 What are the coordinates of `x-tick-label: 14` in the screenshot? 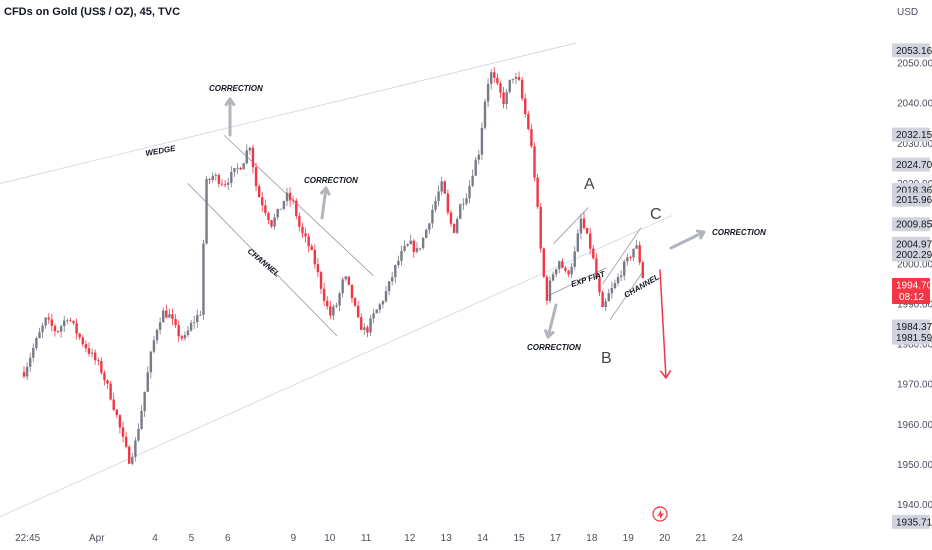 It's located at (483, 538).